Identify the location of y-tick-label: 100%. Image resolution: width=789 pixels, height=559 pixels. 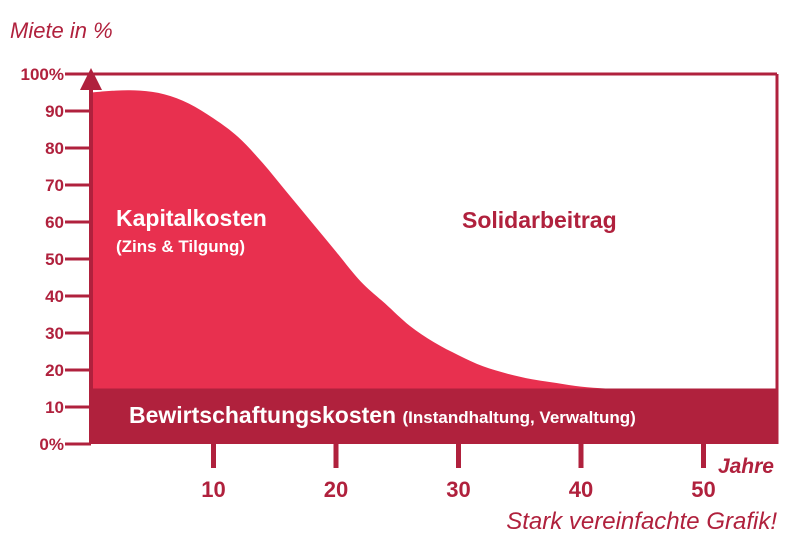
(42, 74).